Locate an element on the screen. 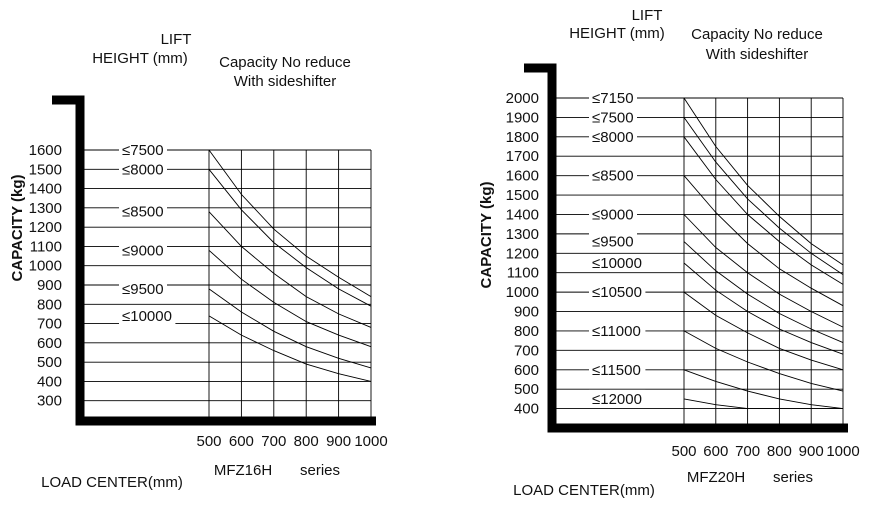 The width and height of the screenshot is (871, 509). series-label: ≤12000 is located at coordinates (617, 399).